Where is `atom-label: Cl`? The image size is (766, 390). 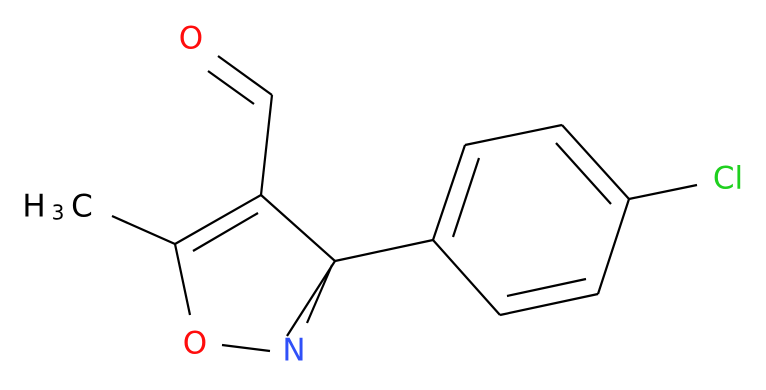 atom-label: Cl is located at coordinates (728, 179).